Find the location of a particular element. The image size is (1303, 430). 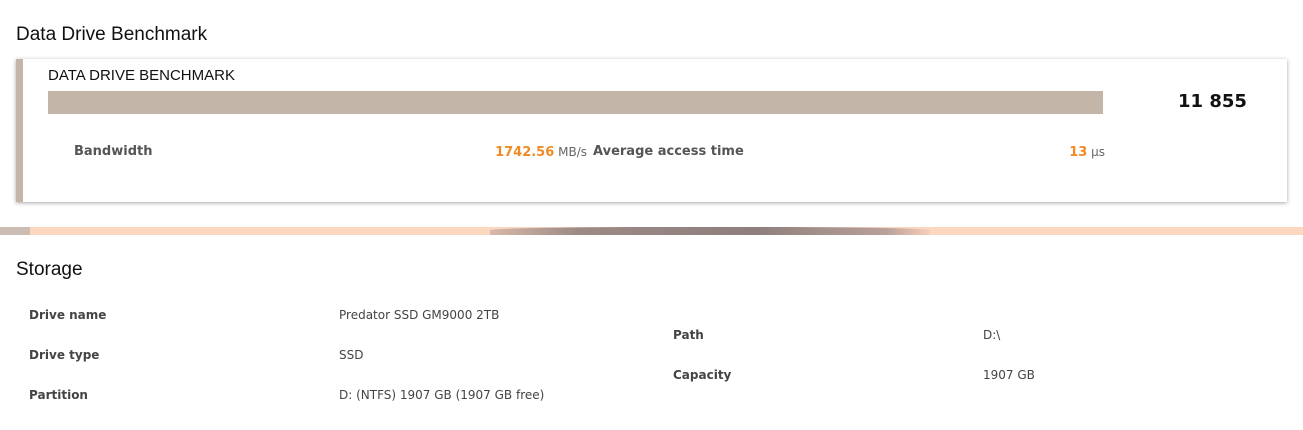

access-time-label: Average access time is located at coordinates (668, 151).